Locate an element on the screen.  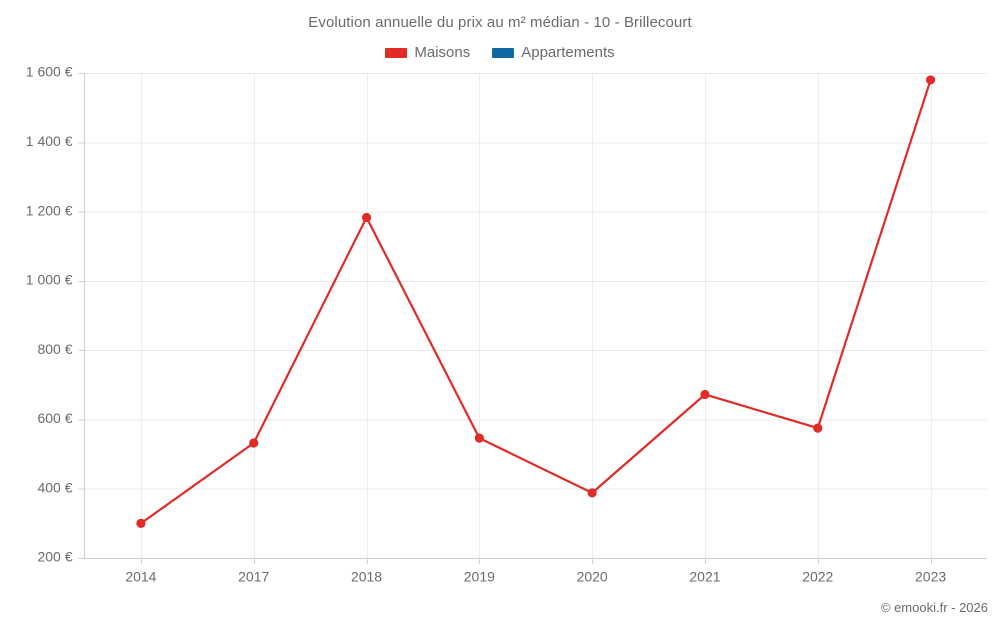
legend-label-appartements: Appartements is located at coordinates (568, 52).